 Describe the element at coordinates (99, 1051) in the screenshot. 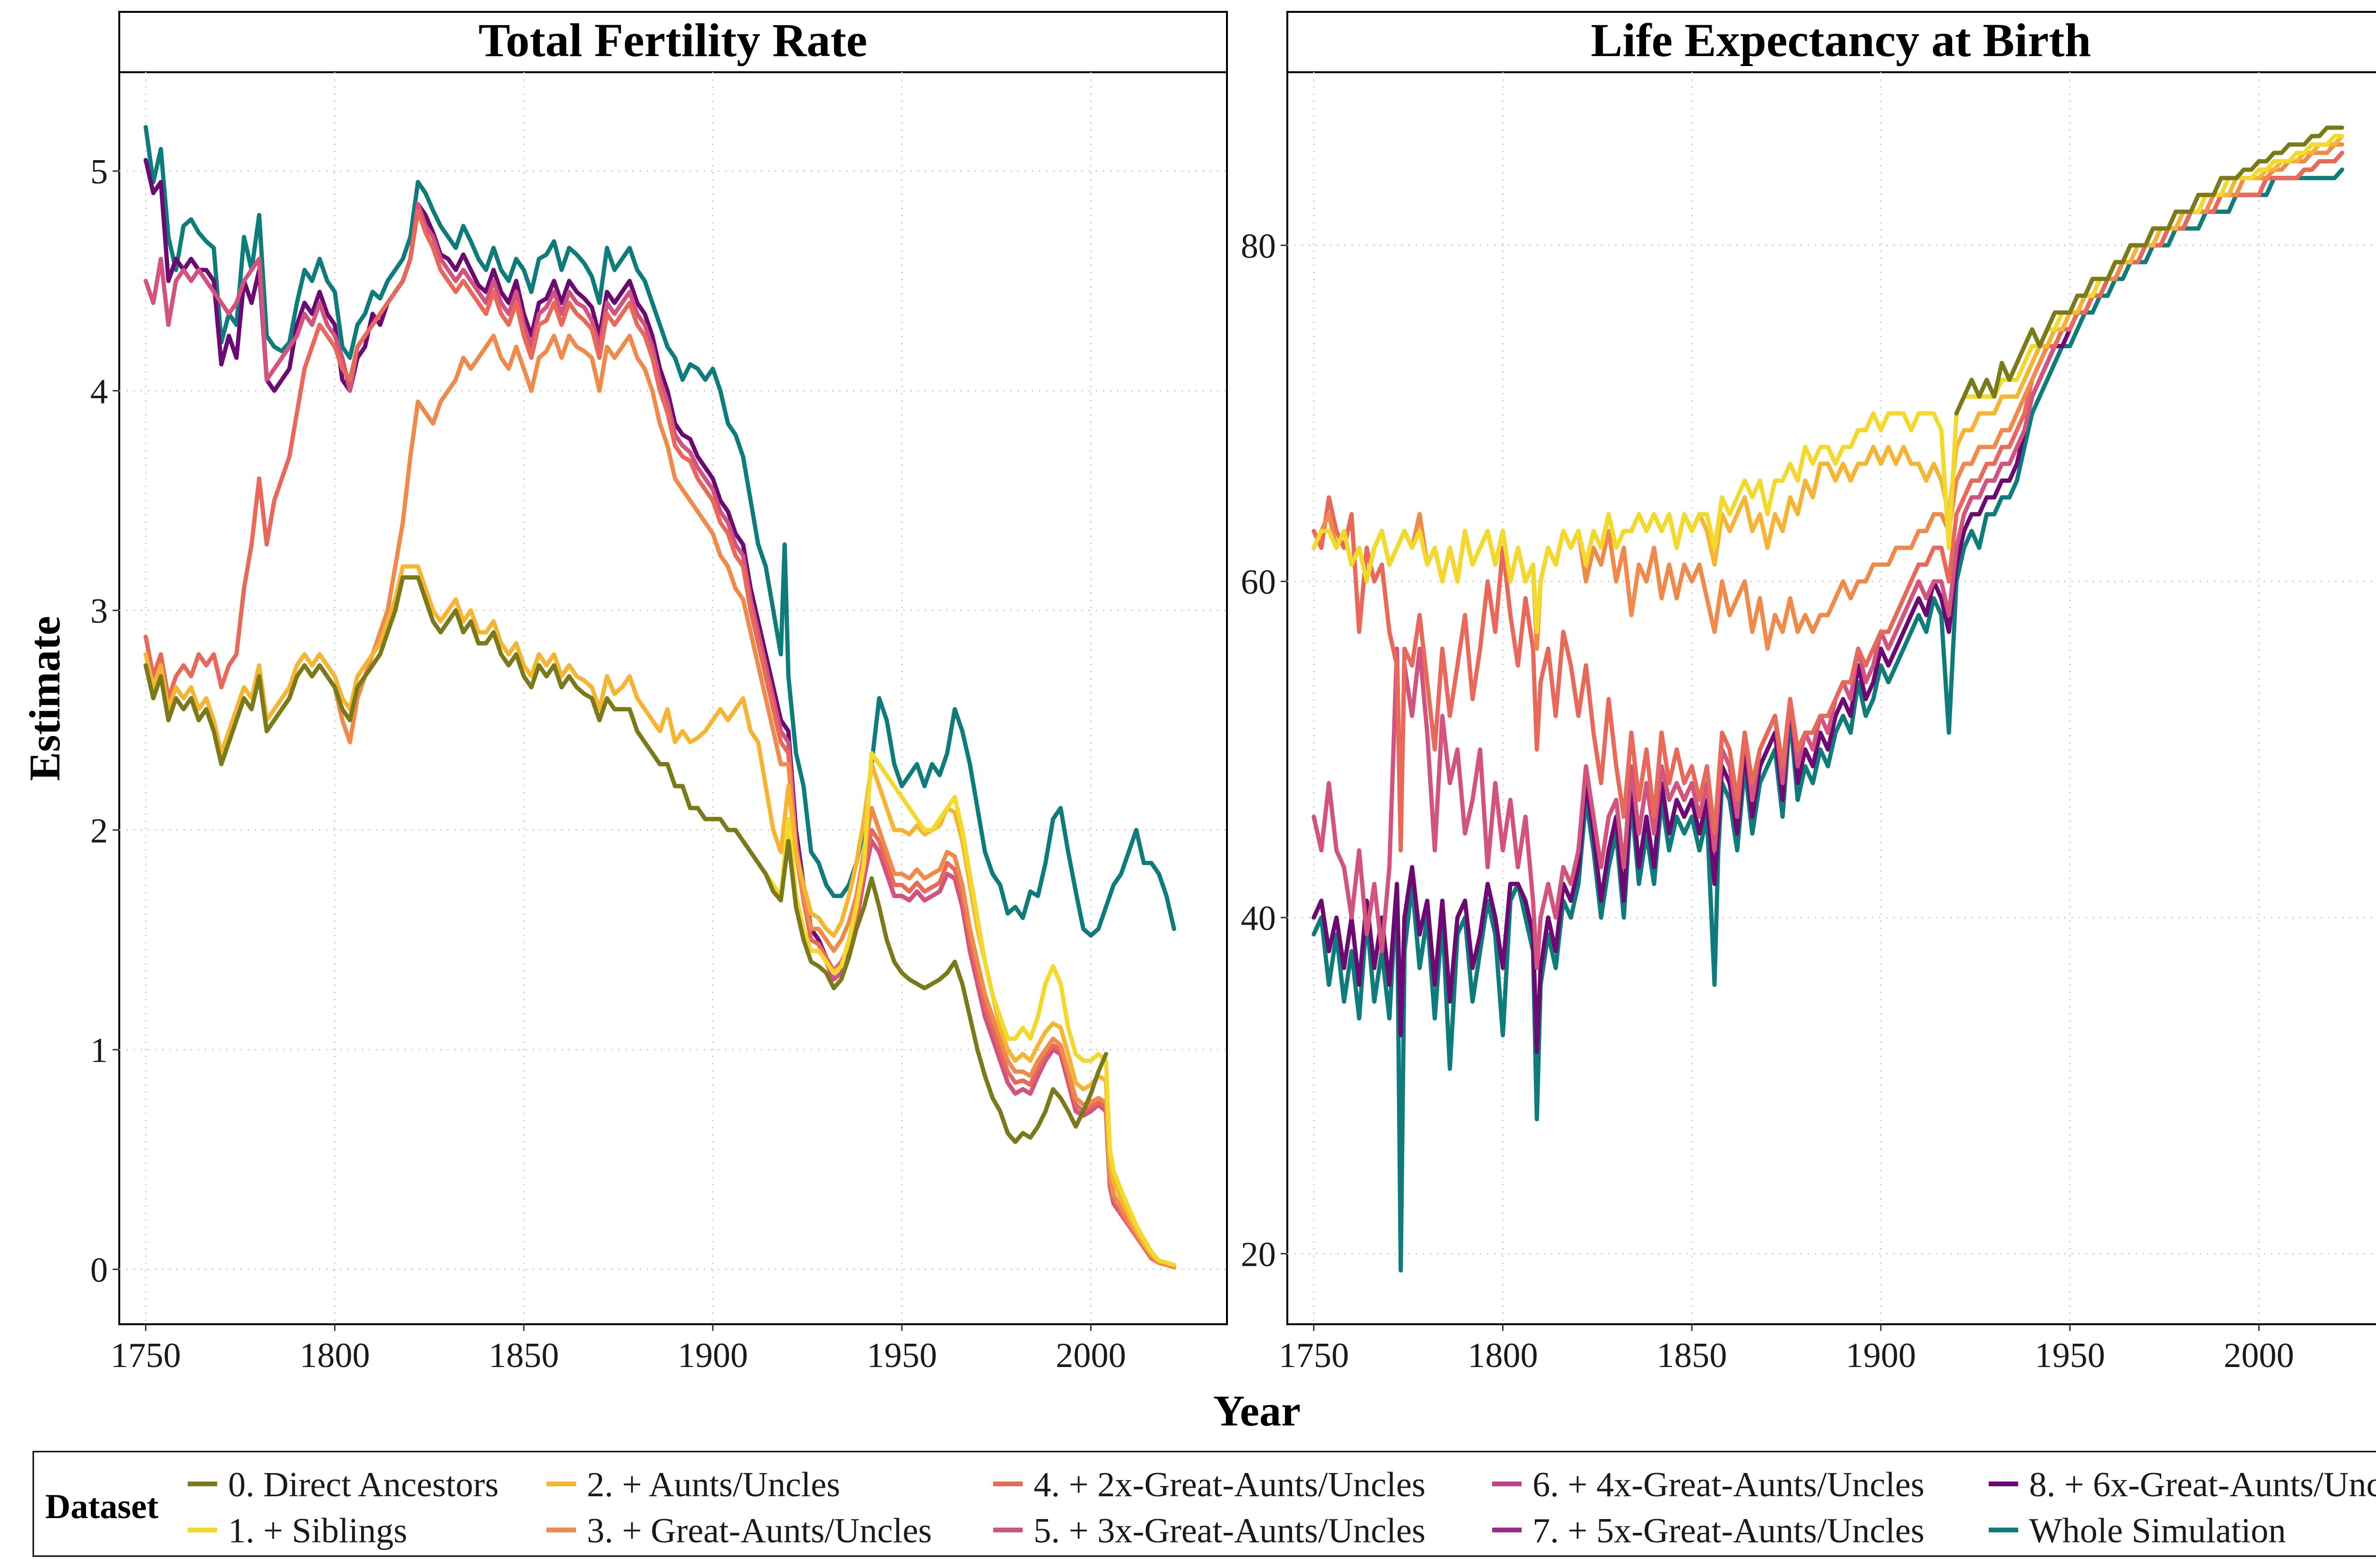

I see `y-tick-label: 1` at that location.